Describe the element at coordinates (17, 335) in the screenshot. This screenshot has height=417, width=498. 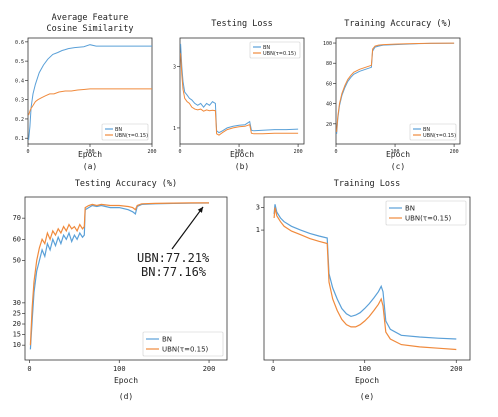
I see `y-tick-label: 15` at that location.